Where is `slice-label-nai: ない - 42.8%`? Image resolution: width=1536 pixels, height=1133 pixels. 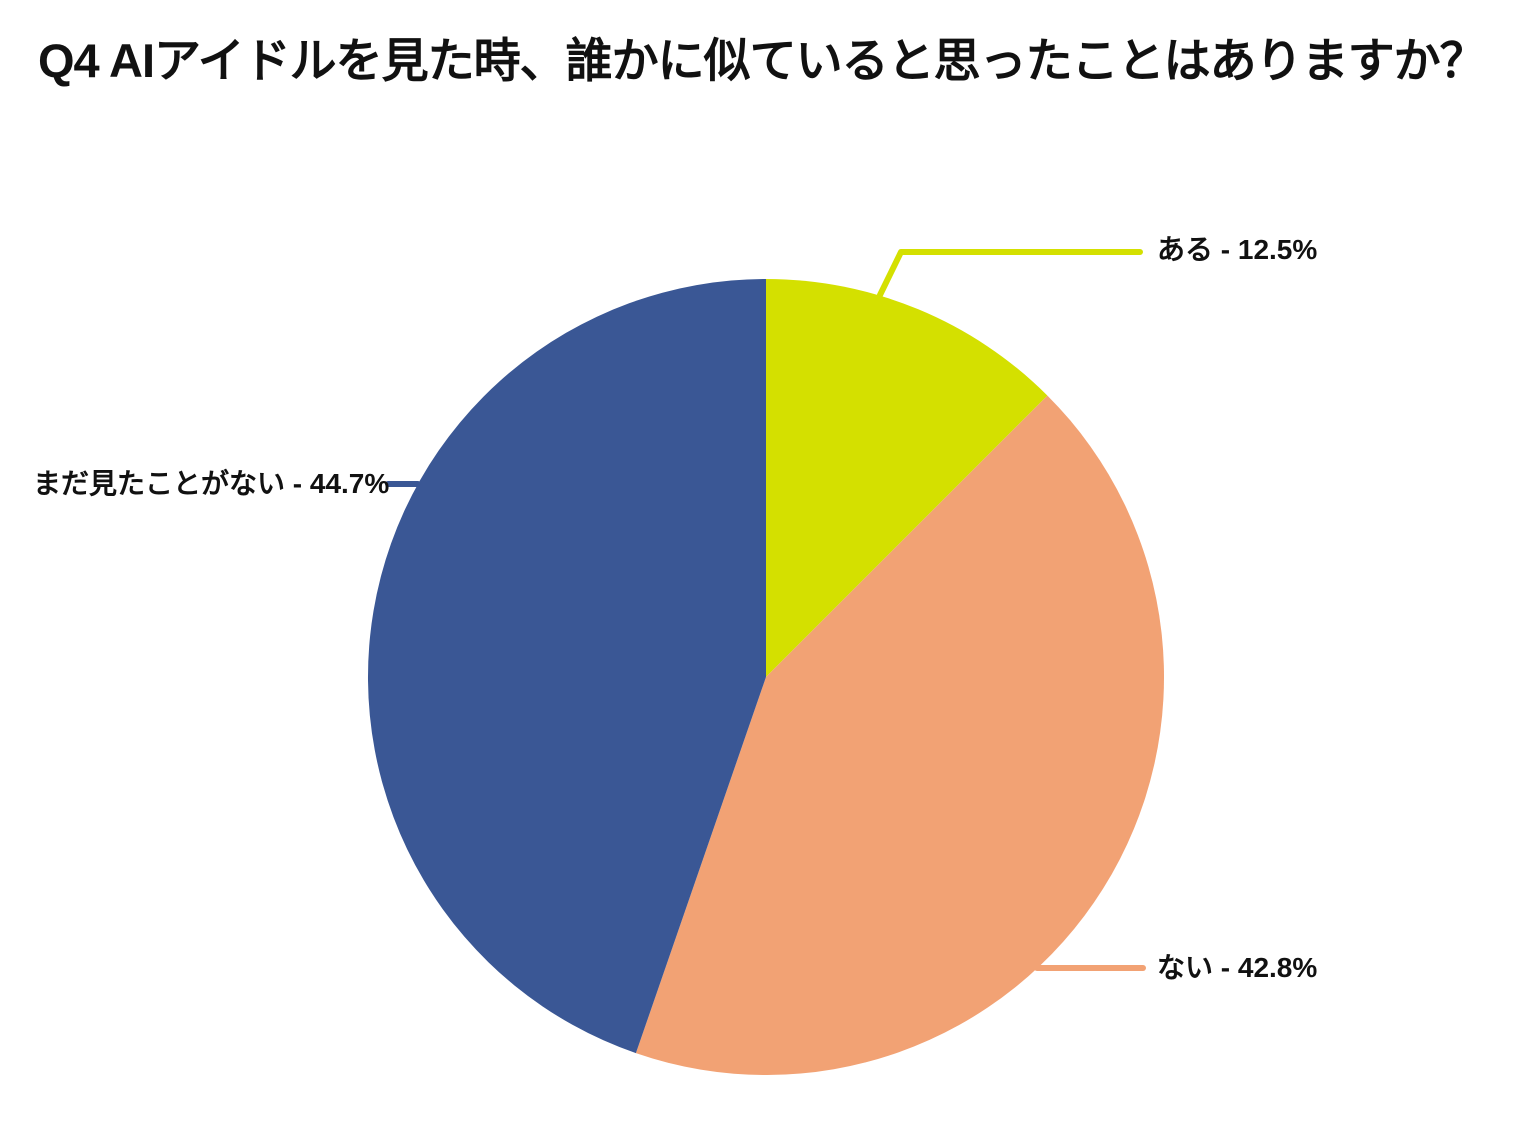 slice-label-nai: ない - 42.8% is located at coordinates (1237, 967).